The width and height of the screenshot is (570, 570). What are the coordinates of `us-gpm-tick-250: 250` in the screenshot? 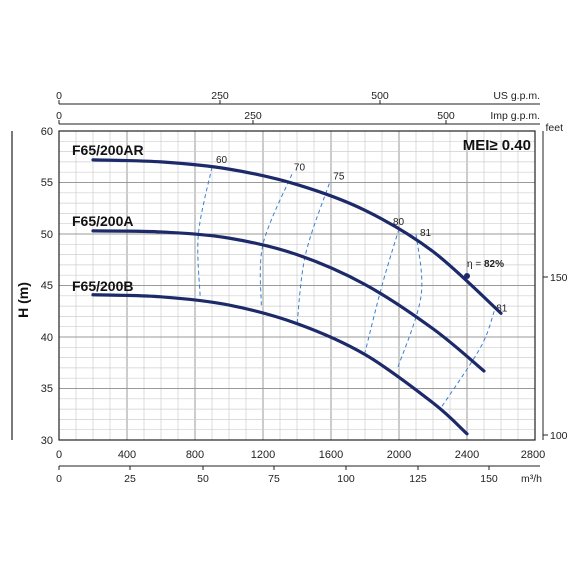 It's located at (220, 96).